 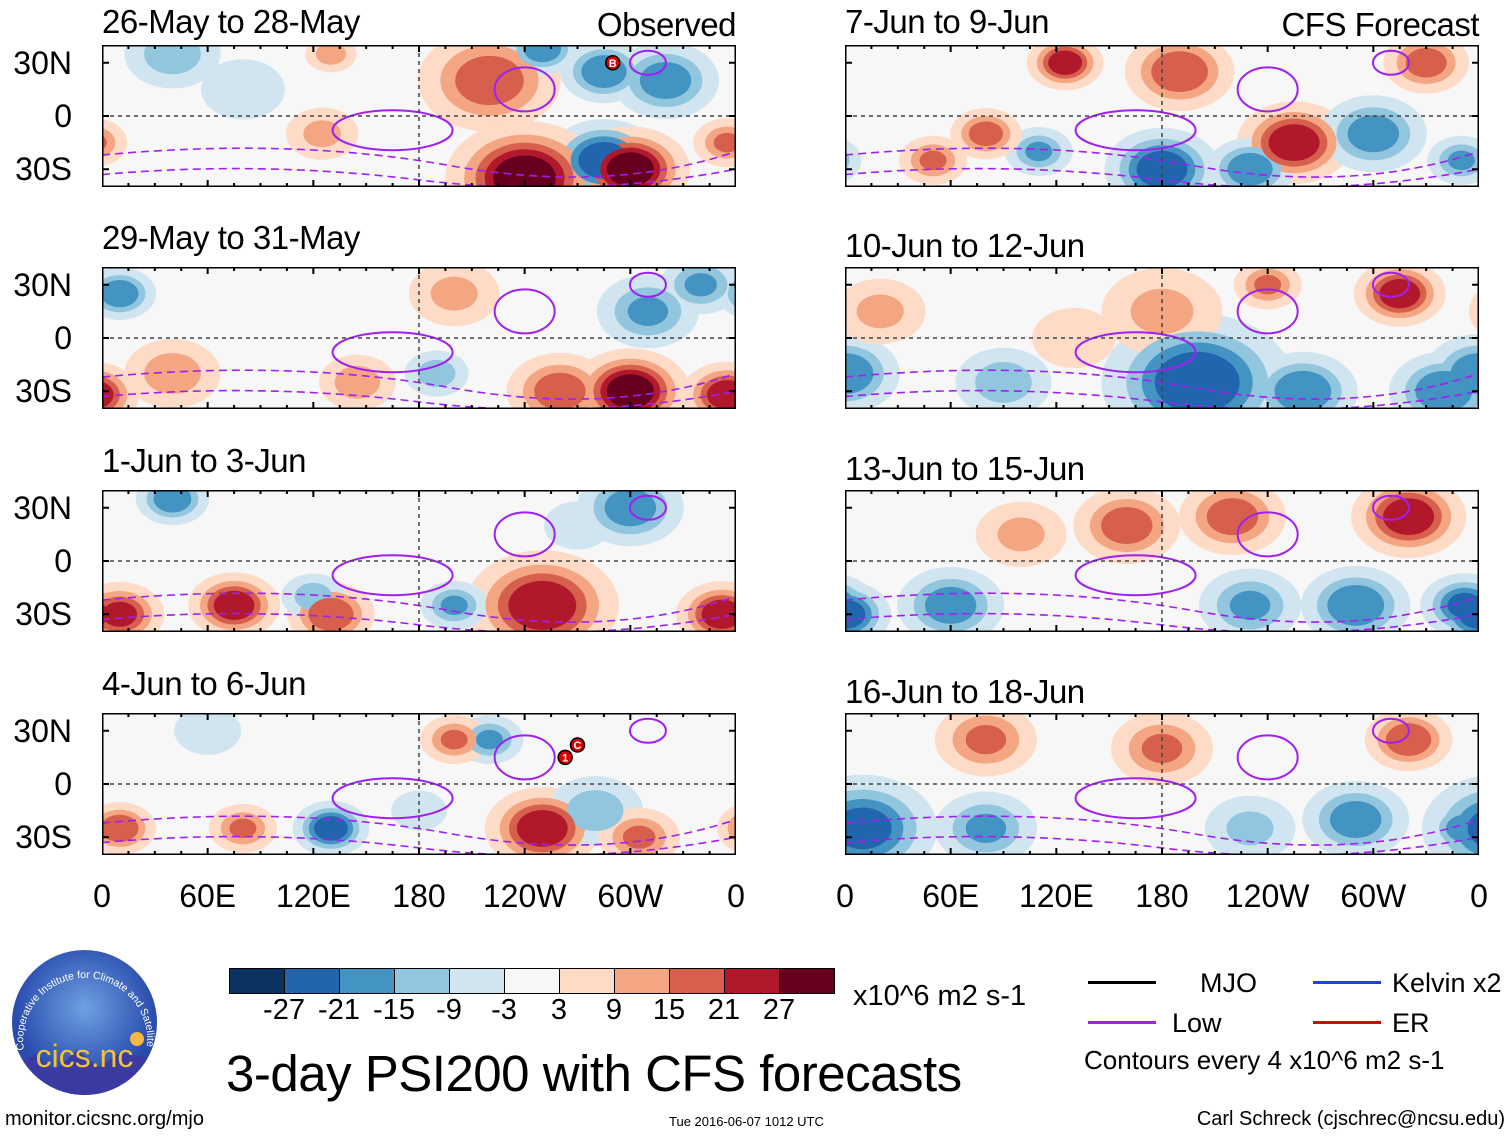 What do you see at coordinates (1056, 896) in the screenshot?
I see `x-tick-label: 120E` at bounding box center [1056, 896].